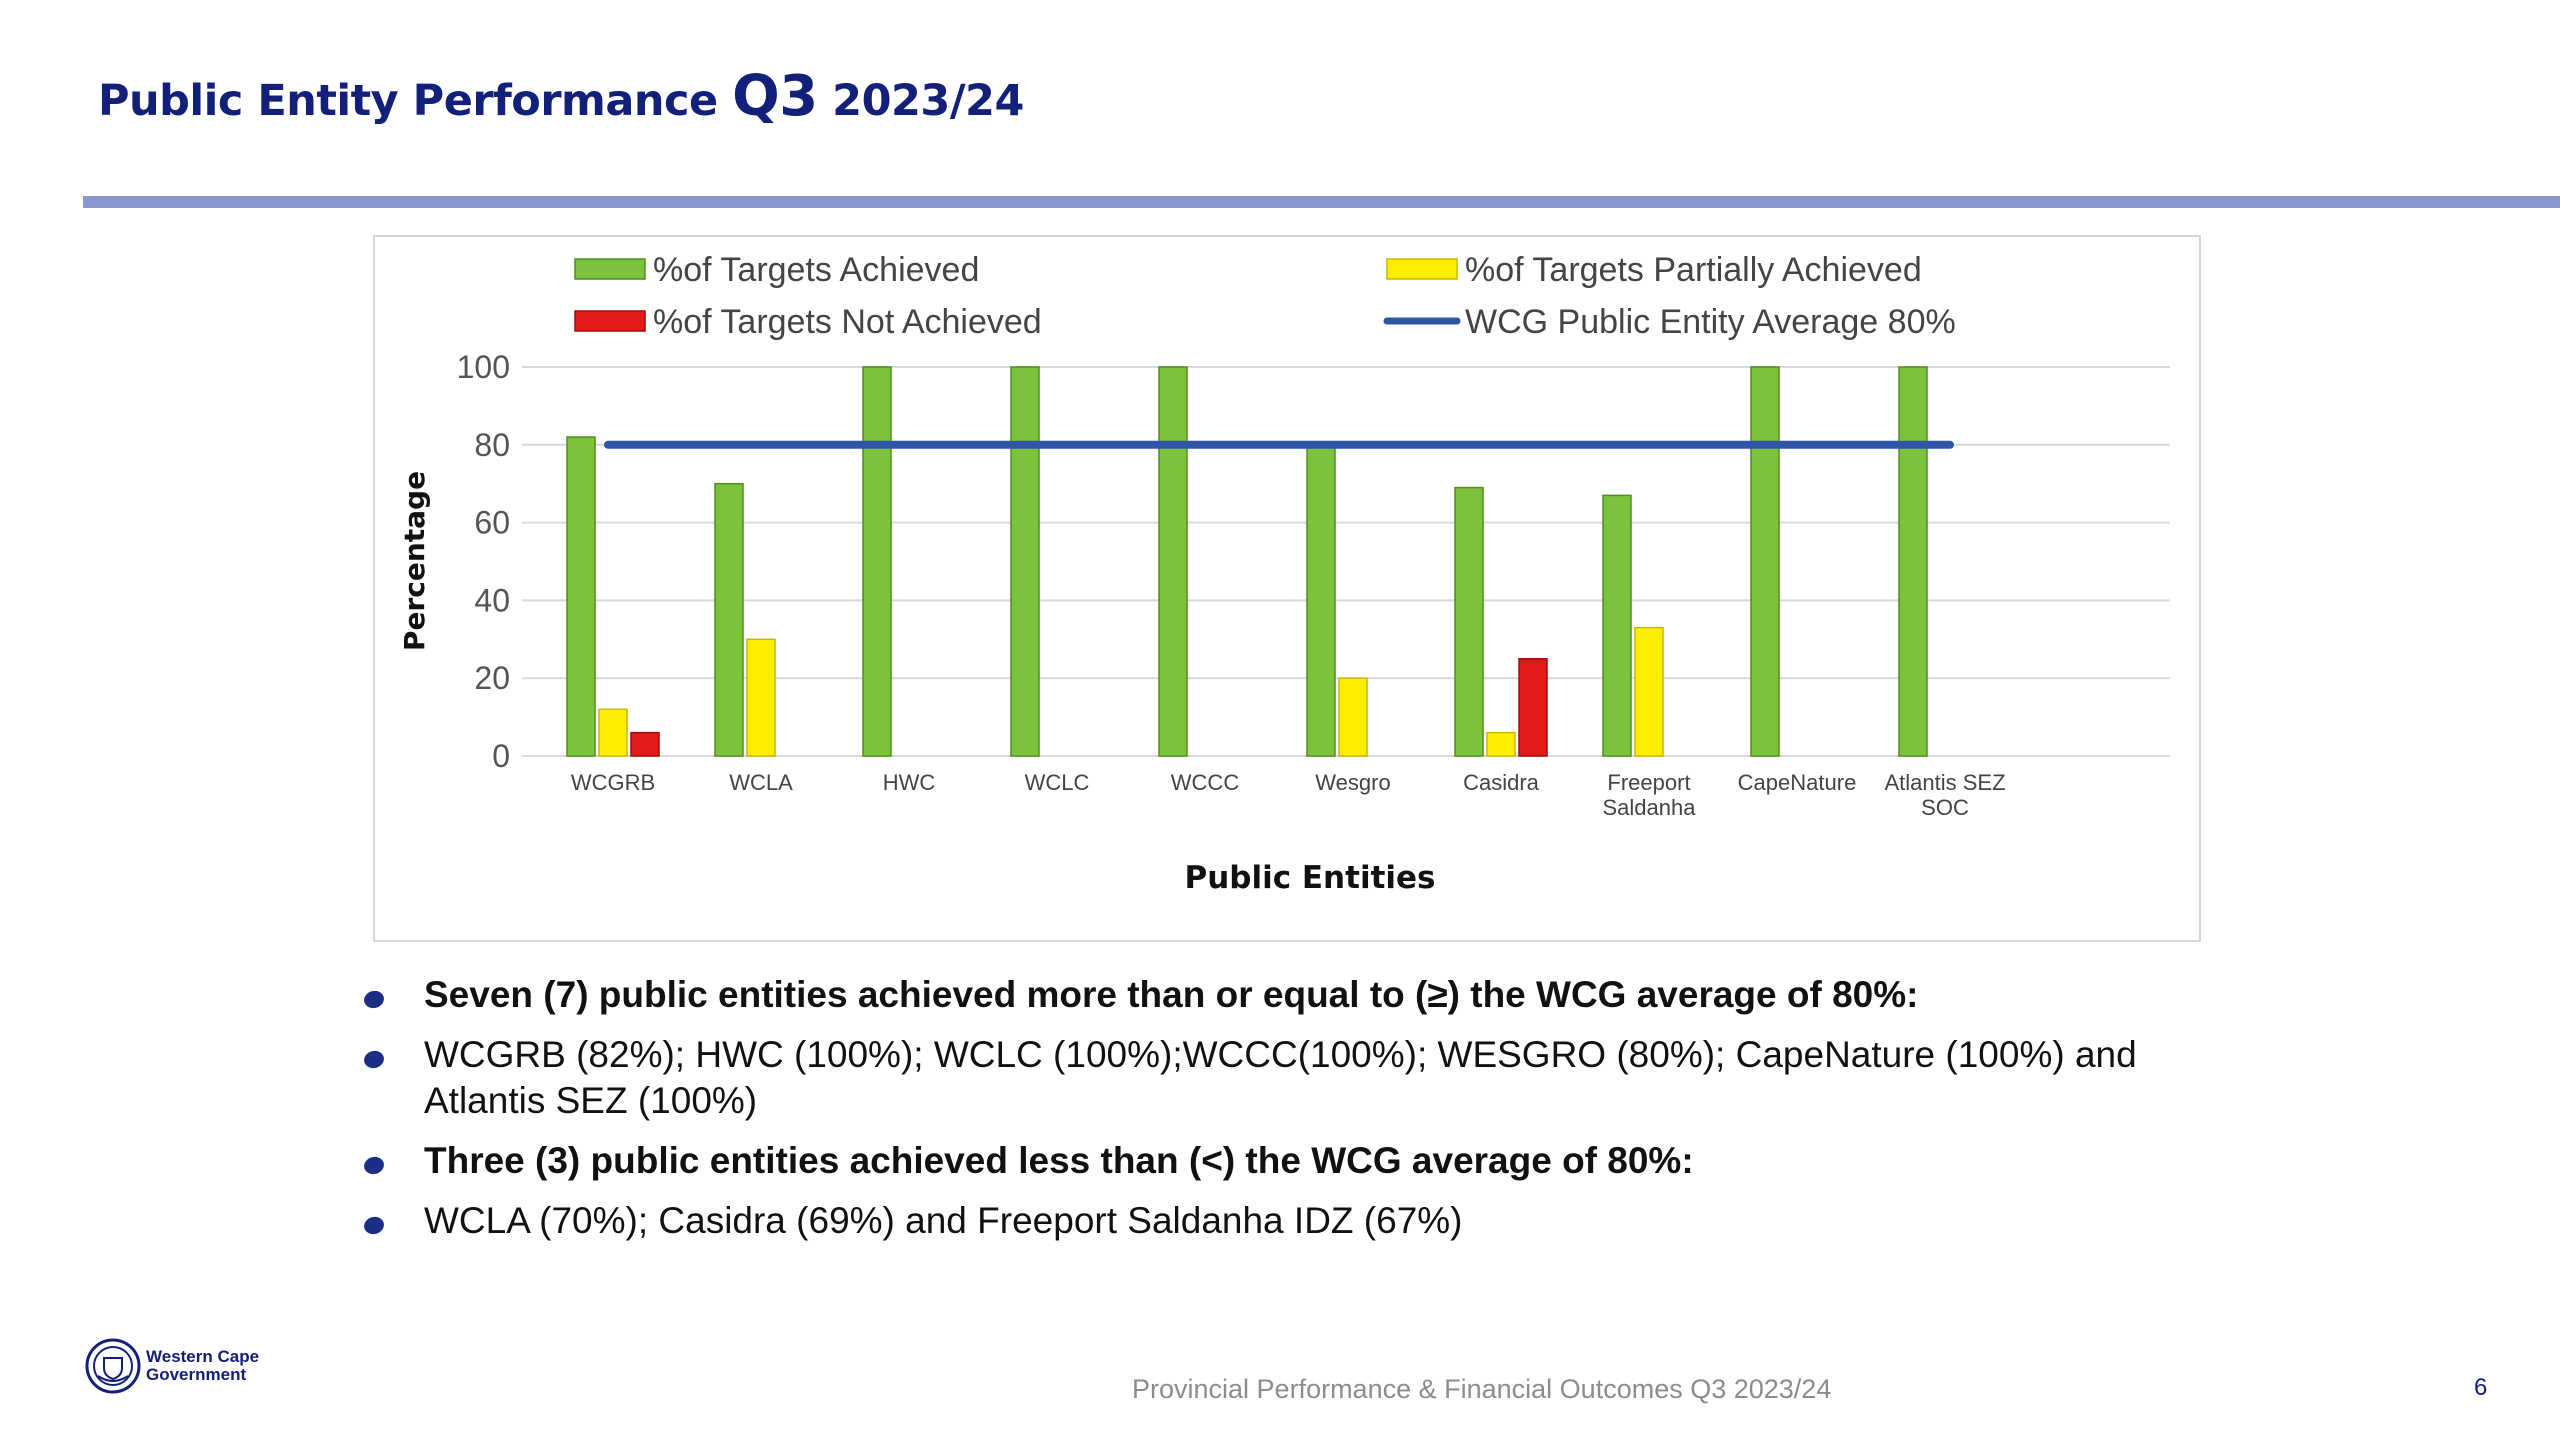 Image resolution: width=2560 pixels, height=1440 pixels. What do you see at coordinates (1797, 782) in the screenshot?
I see `x-tick-label: CapeNature` at bounding box center [1797, 782].